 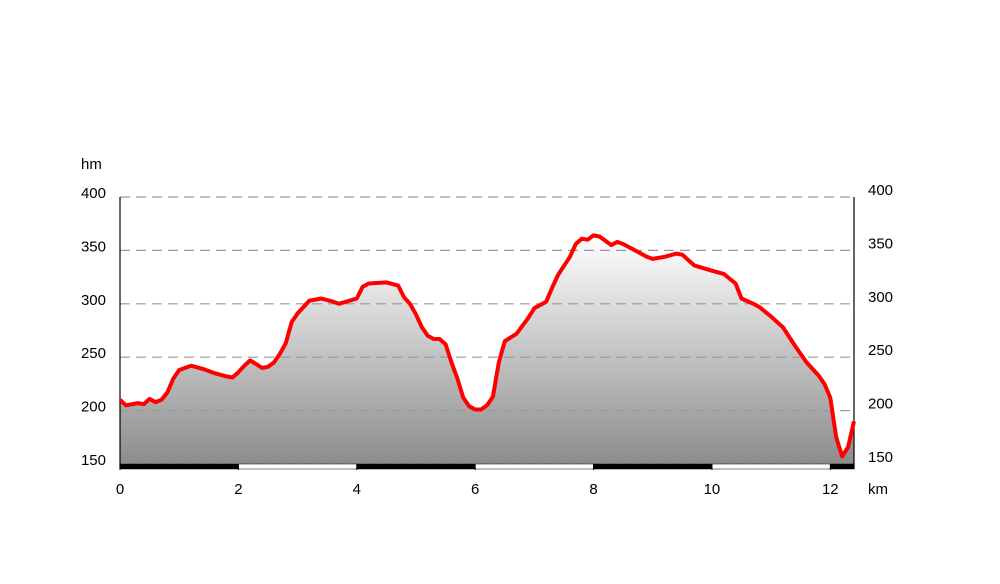 I want to click on y2-tick-label: 400, so click(x=880, y=190).